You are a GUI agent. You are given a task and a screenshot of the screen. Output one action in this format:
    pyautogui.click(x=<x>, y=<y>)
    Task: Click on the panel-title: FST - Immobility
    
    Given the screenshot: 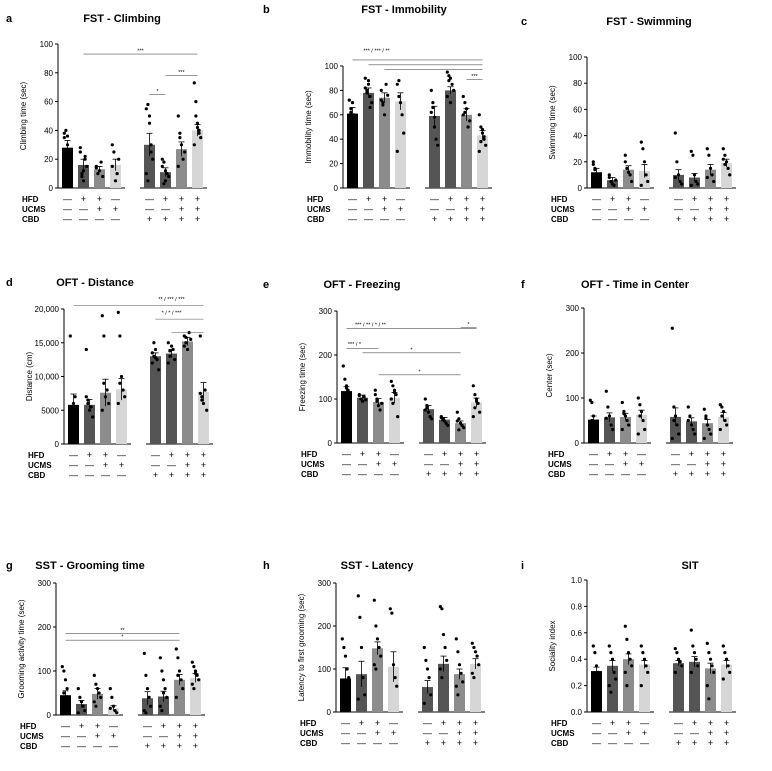 What is the action you would take?
    pyautogui.click(x=404, y=10)
    